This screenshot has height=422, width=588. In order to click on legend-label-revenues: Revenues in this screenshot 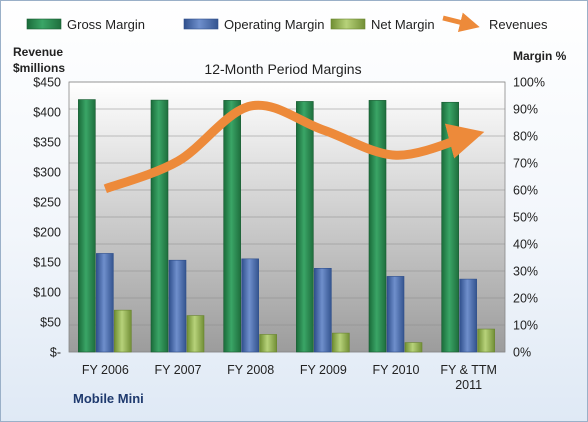, I will do `click(518, 24)`.